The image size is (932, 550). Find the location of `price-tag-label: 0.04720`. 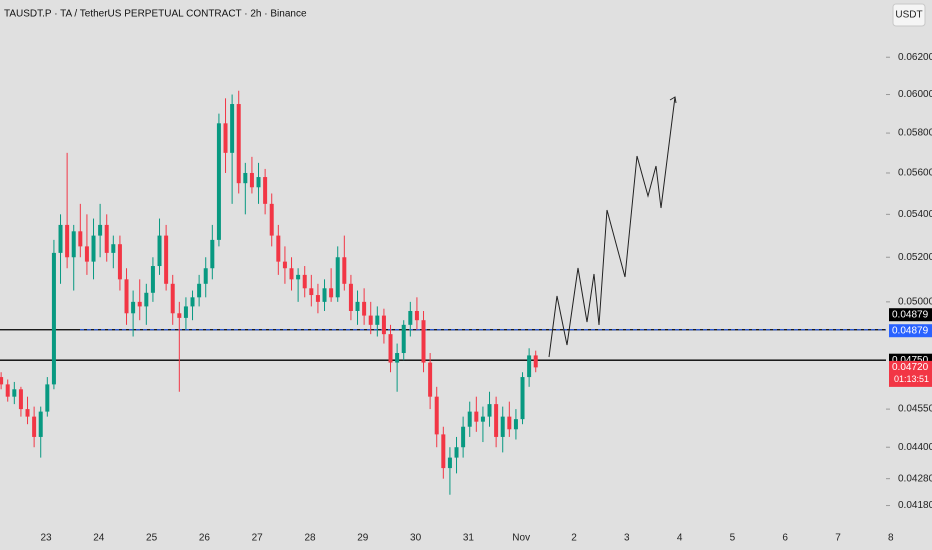

price-tag-label: 0.04720 is located at coordinates (910, 367).